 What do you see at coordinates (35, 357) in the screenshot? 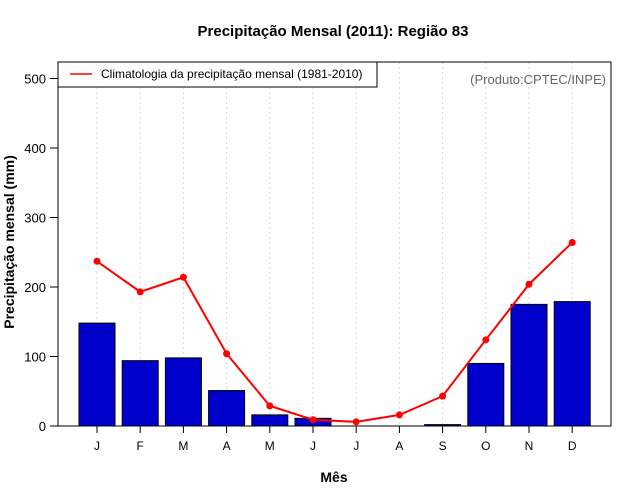
I see `y-tick-label: 100` at bounding box center [35, 357].